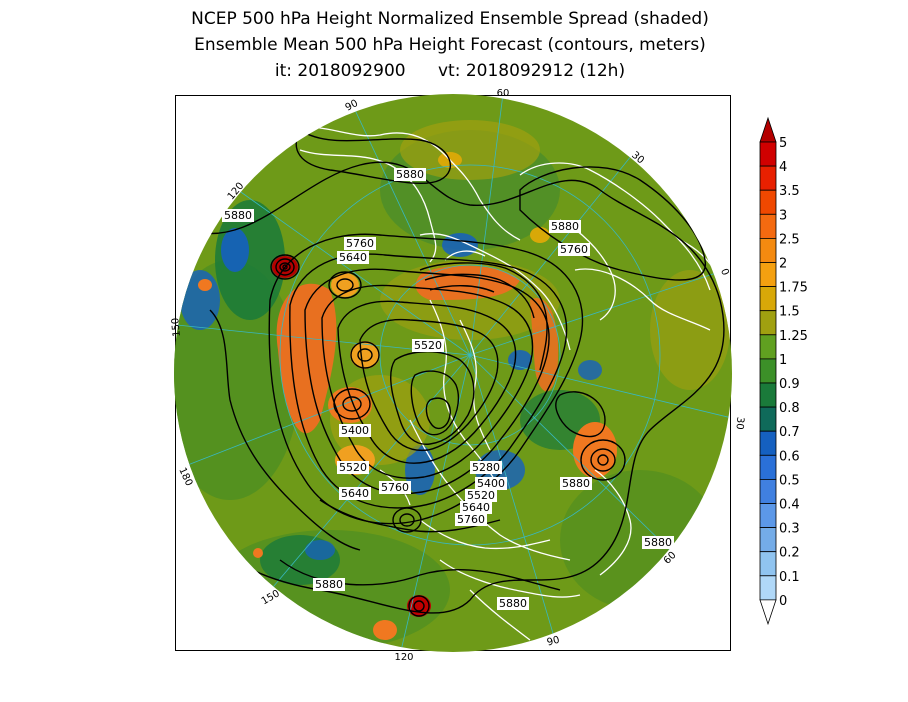 Image resolution: width=908 pixels, height=702 pixels. What do you see at coordinates (783, 264) in the screenshot?
I see `colorbar-label: 2` at bounding box center [783, 264].